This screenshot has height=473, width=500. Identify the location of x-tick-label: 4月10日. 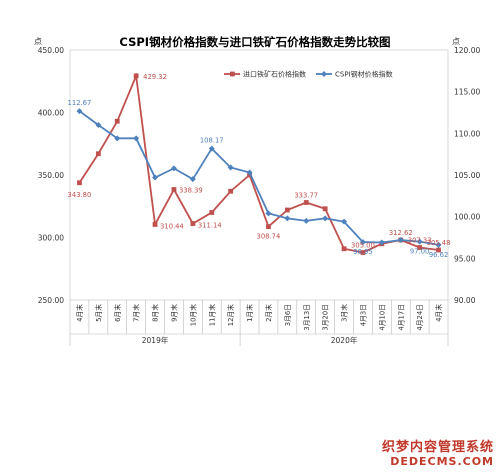
(382, 317).